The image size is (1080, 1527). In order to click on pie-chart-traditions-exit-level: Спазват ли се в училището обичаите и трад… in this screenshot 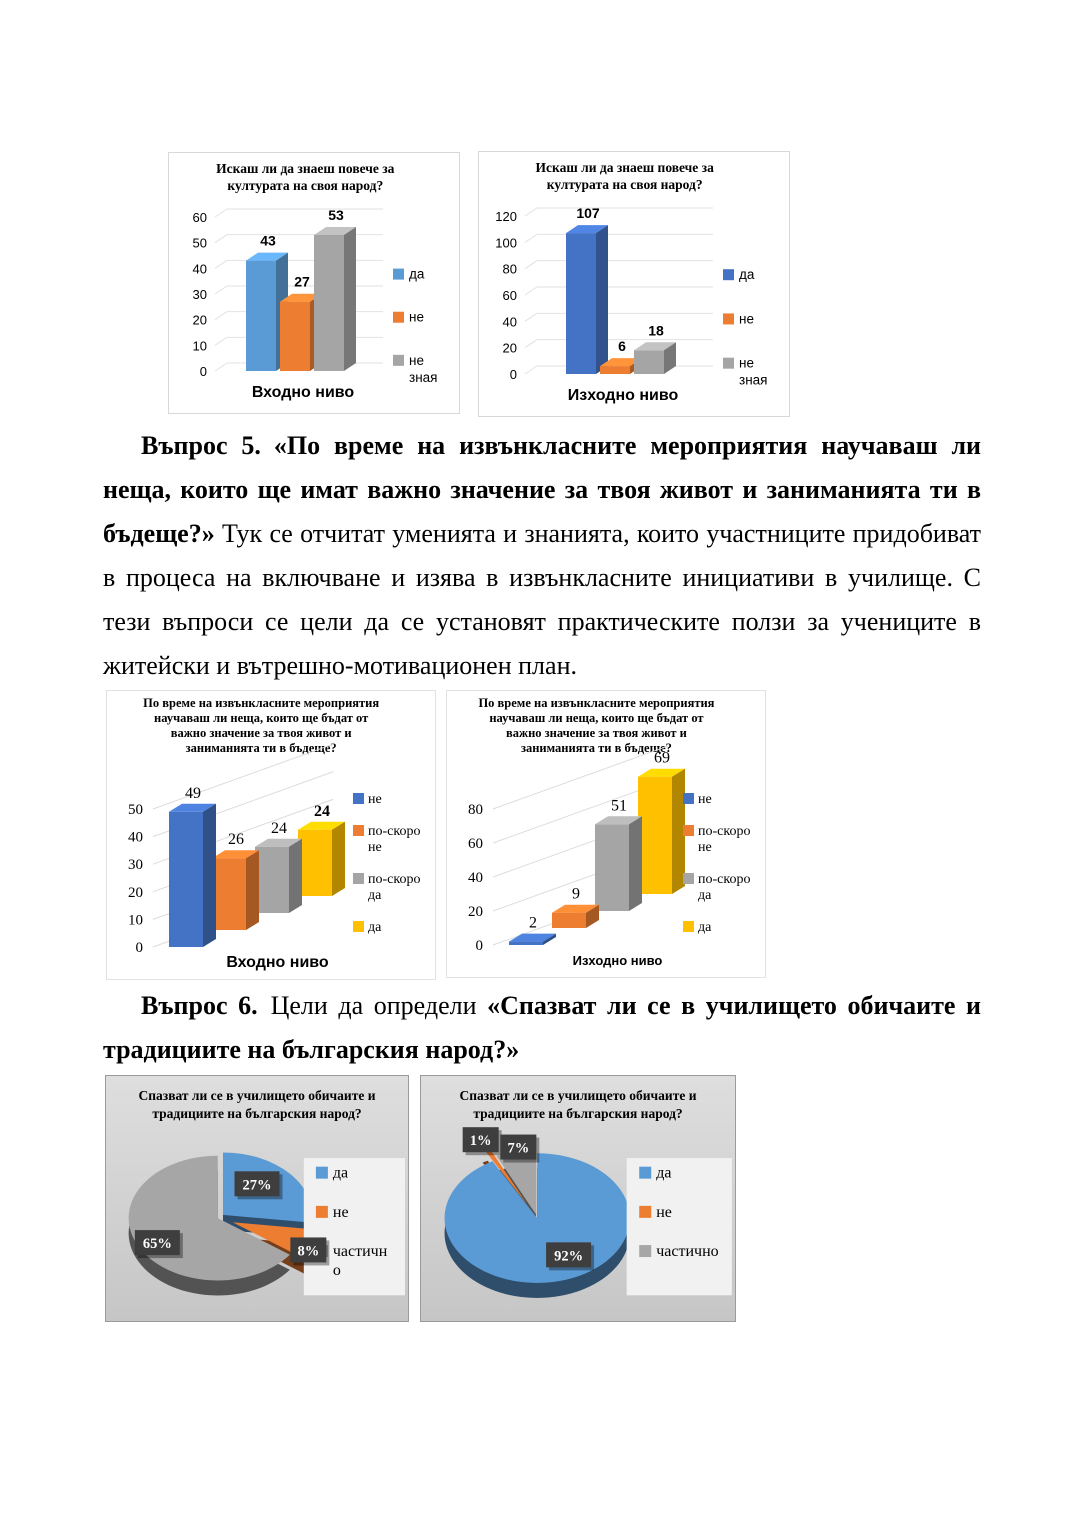, I will do `click(578, 1198)`.